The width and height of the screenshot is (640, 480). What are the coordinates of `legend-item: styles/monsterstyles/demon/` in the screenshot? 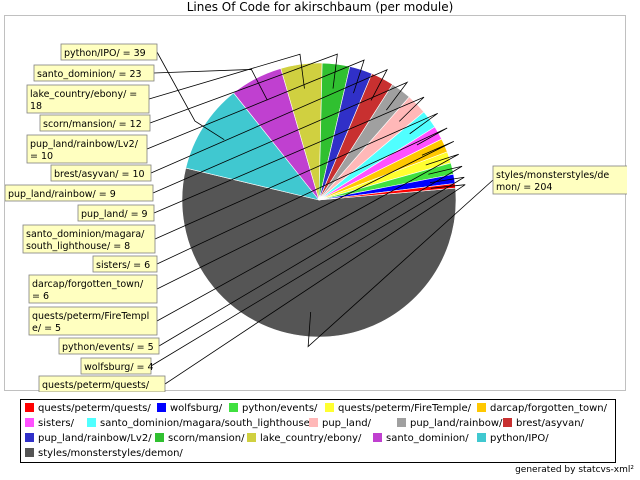 It's located at (104, 454).